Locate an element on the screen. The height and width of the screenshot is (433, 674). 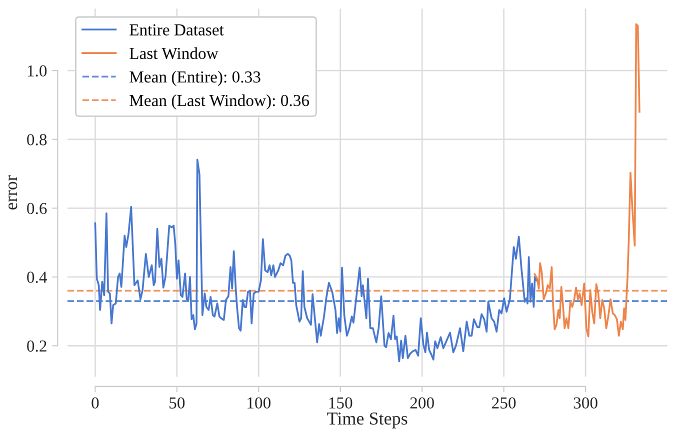
y-tick-label: 0.2 is located at coordinates (36, 346).